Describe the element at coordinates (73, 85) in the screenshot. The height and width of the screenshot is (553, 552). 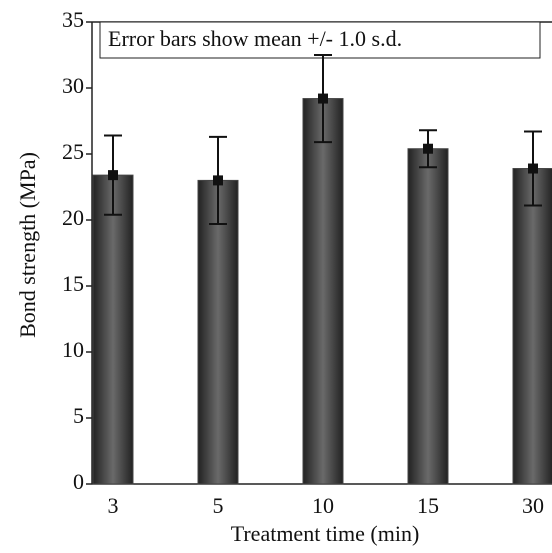
I see `y-tick-label: 30` at that location.